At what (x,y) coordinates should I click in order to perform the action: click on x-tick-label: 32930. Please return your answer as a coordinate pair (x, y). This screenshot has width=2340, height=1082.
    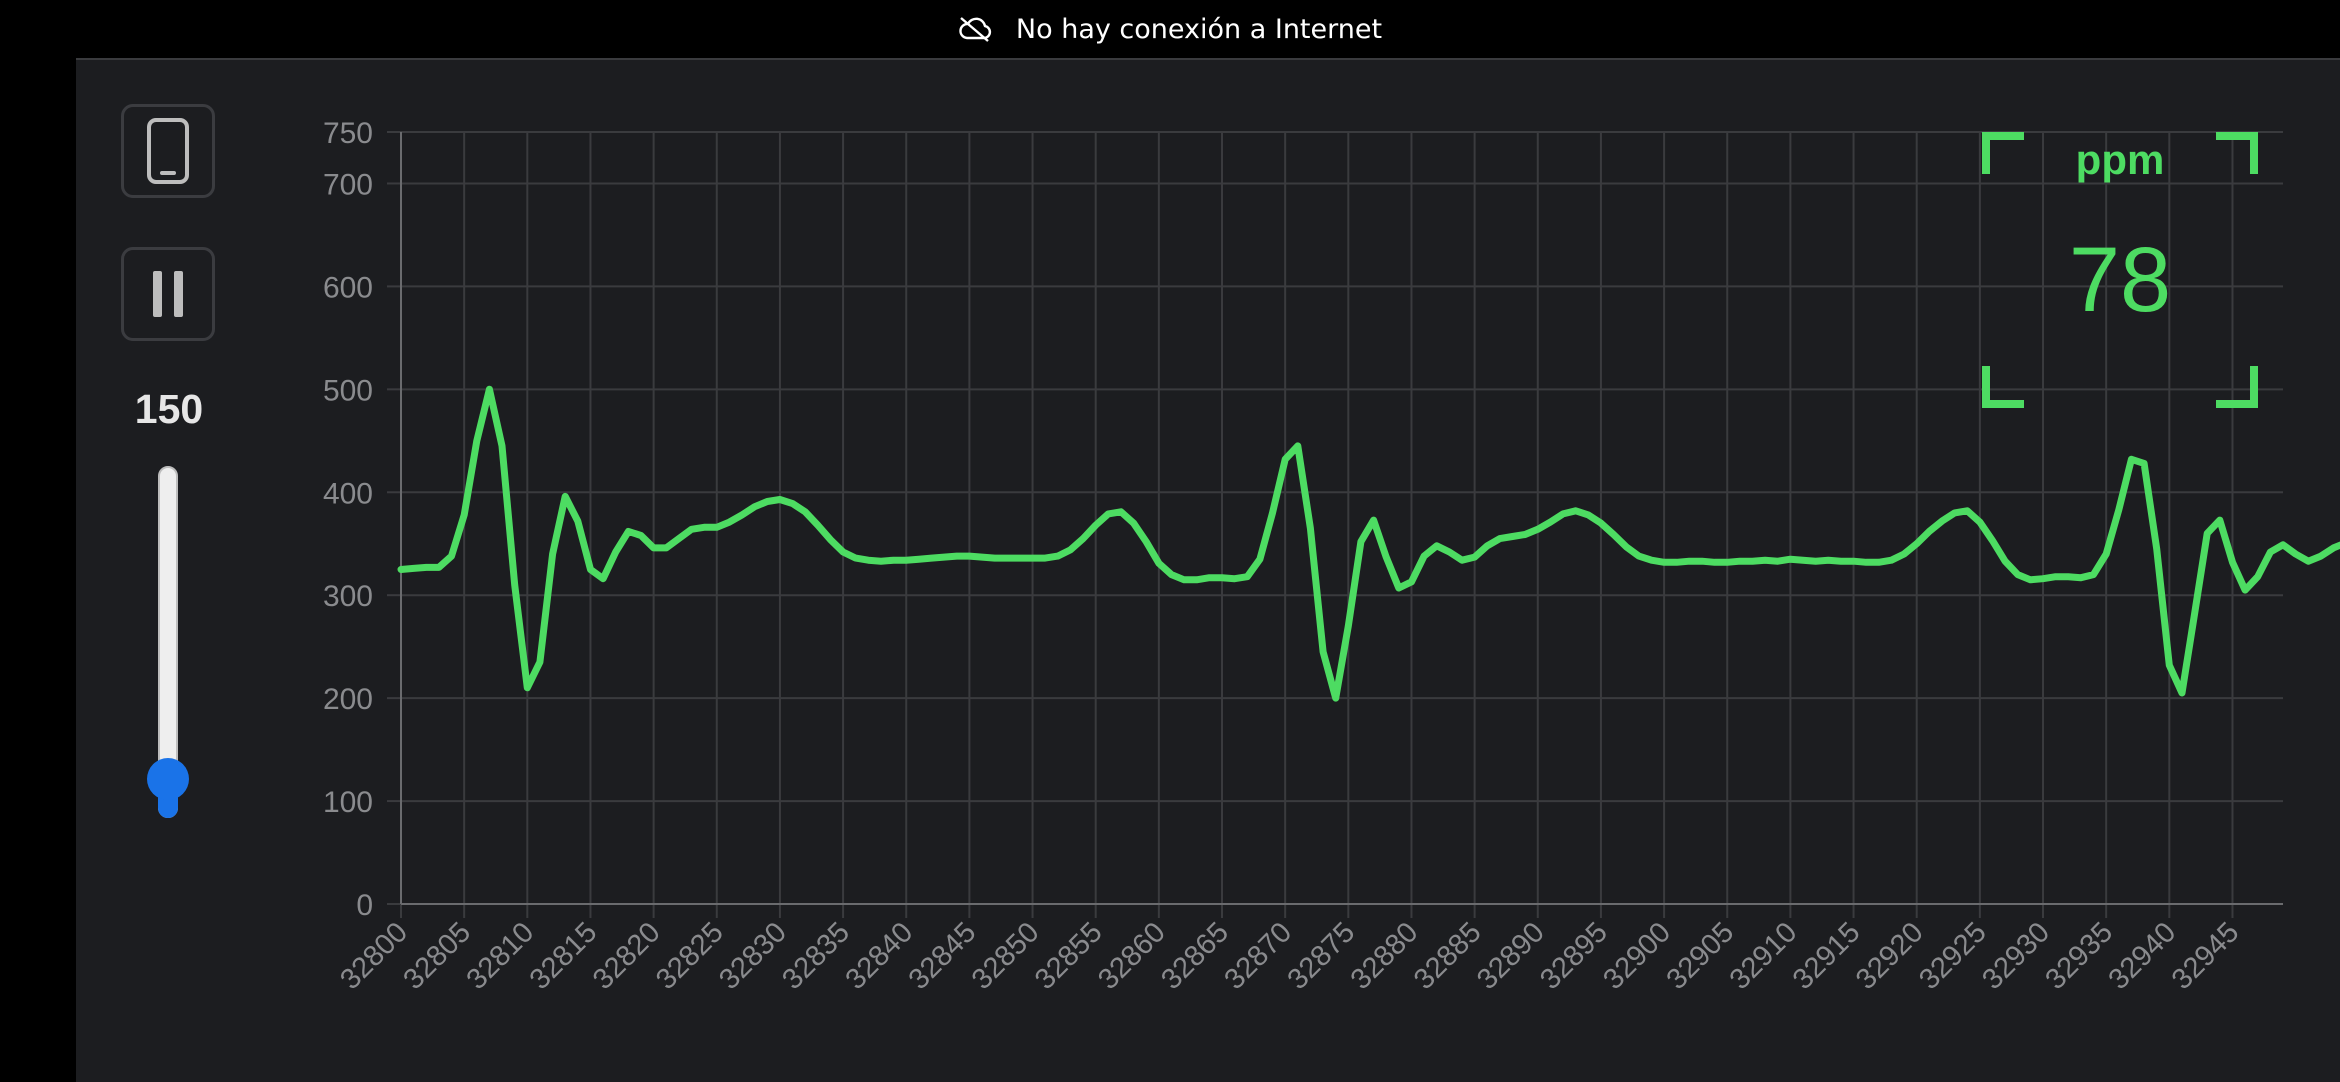
    Looking at the image, I should click on (2016, 956).